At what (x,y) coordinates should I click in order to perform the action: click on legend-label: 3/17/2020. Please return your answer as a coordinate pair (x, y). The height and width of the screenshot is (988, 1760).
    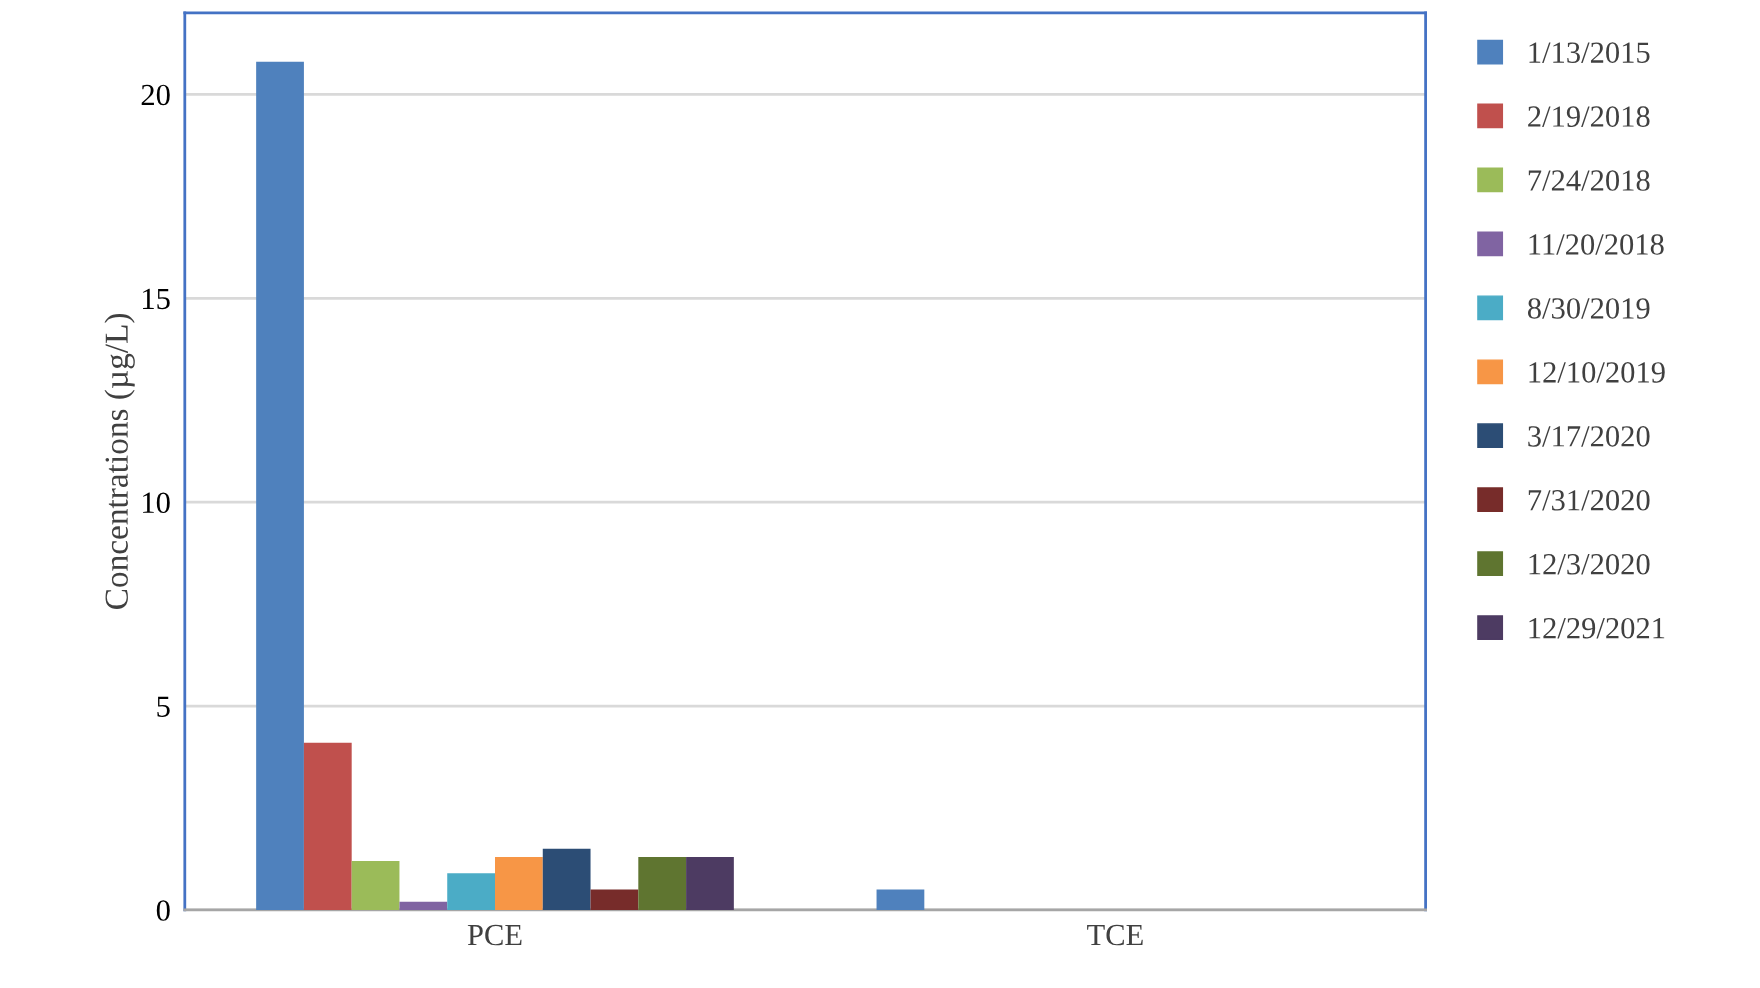
    Looking at the image, I should click on (1589, 436).